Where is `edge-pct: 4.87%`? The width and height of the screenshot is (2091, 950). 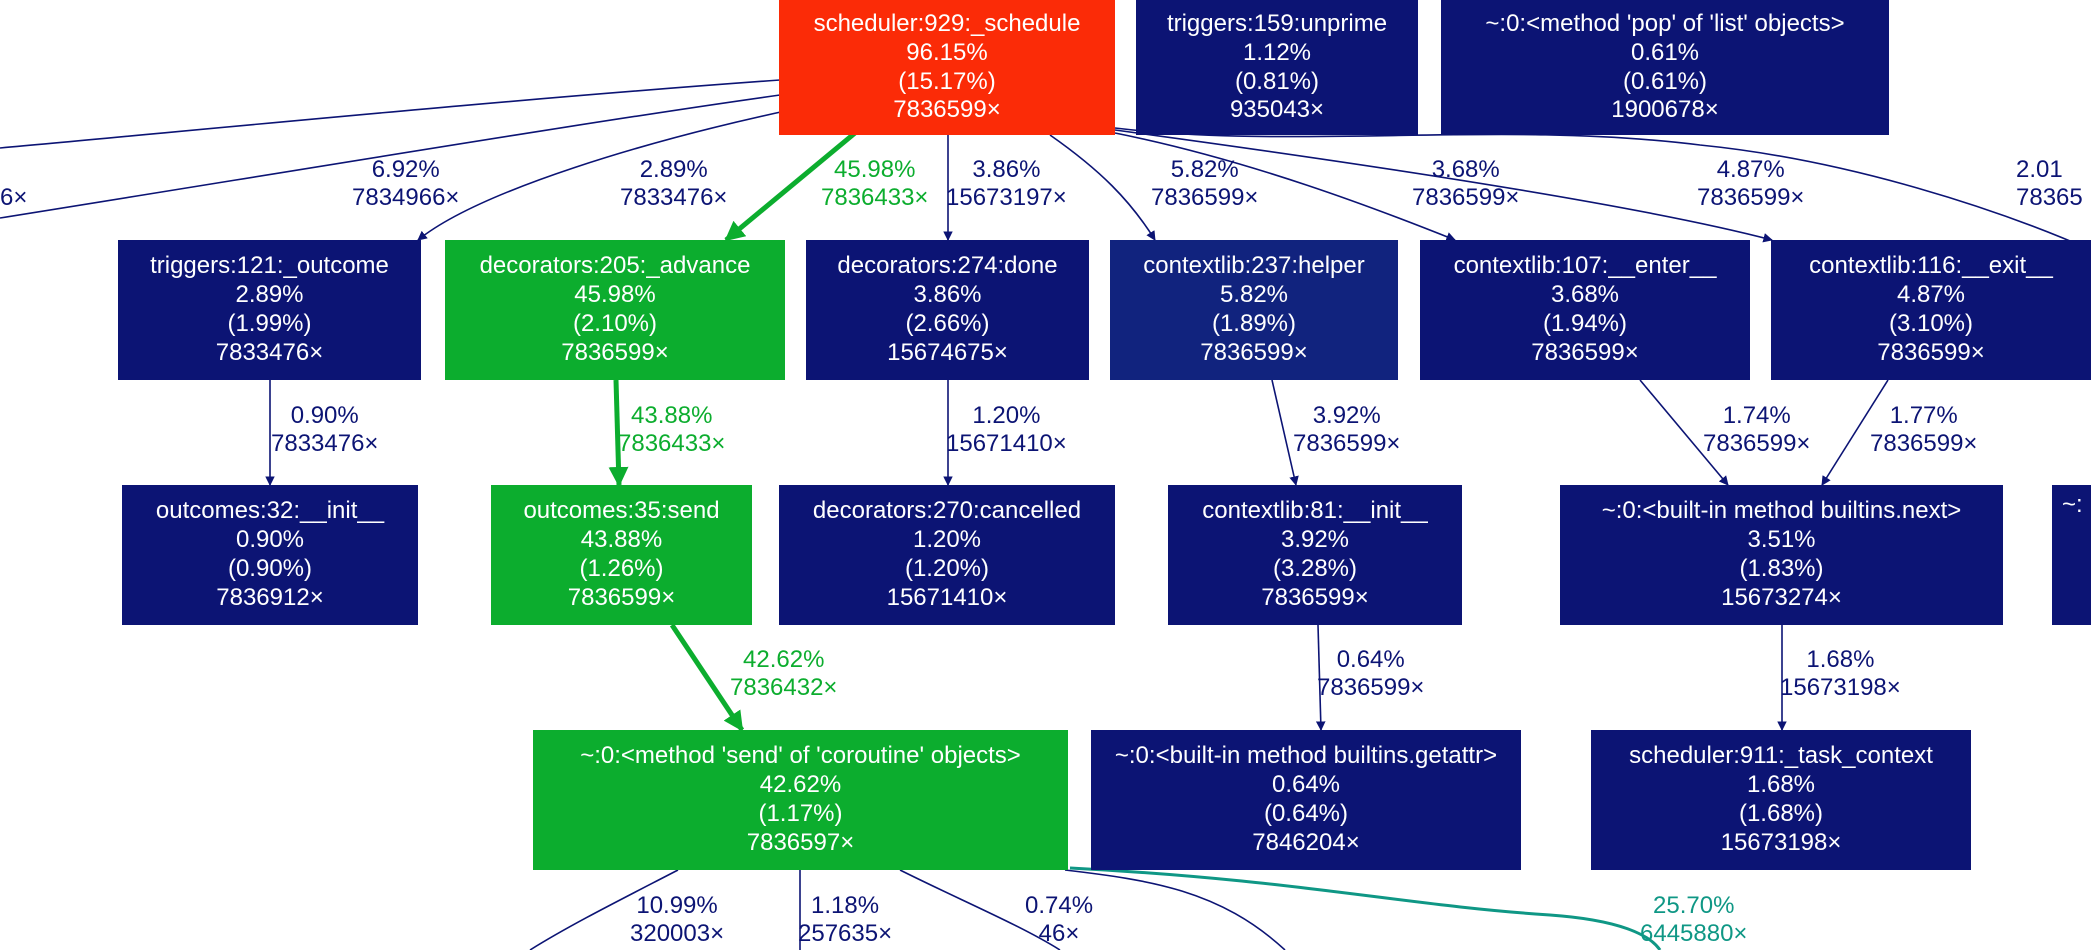 edge-pct: 4.87% is located at coordinates (1750, 169).